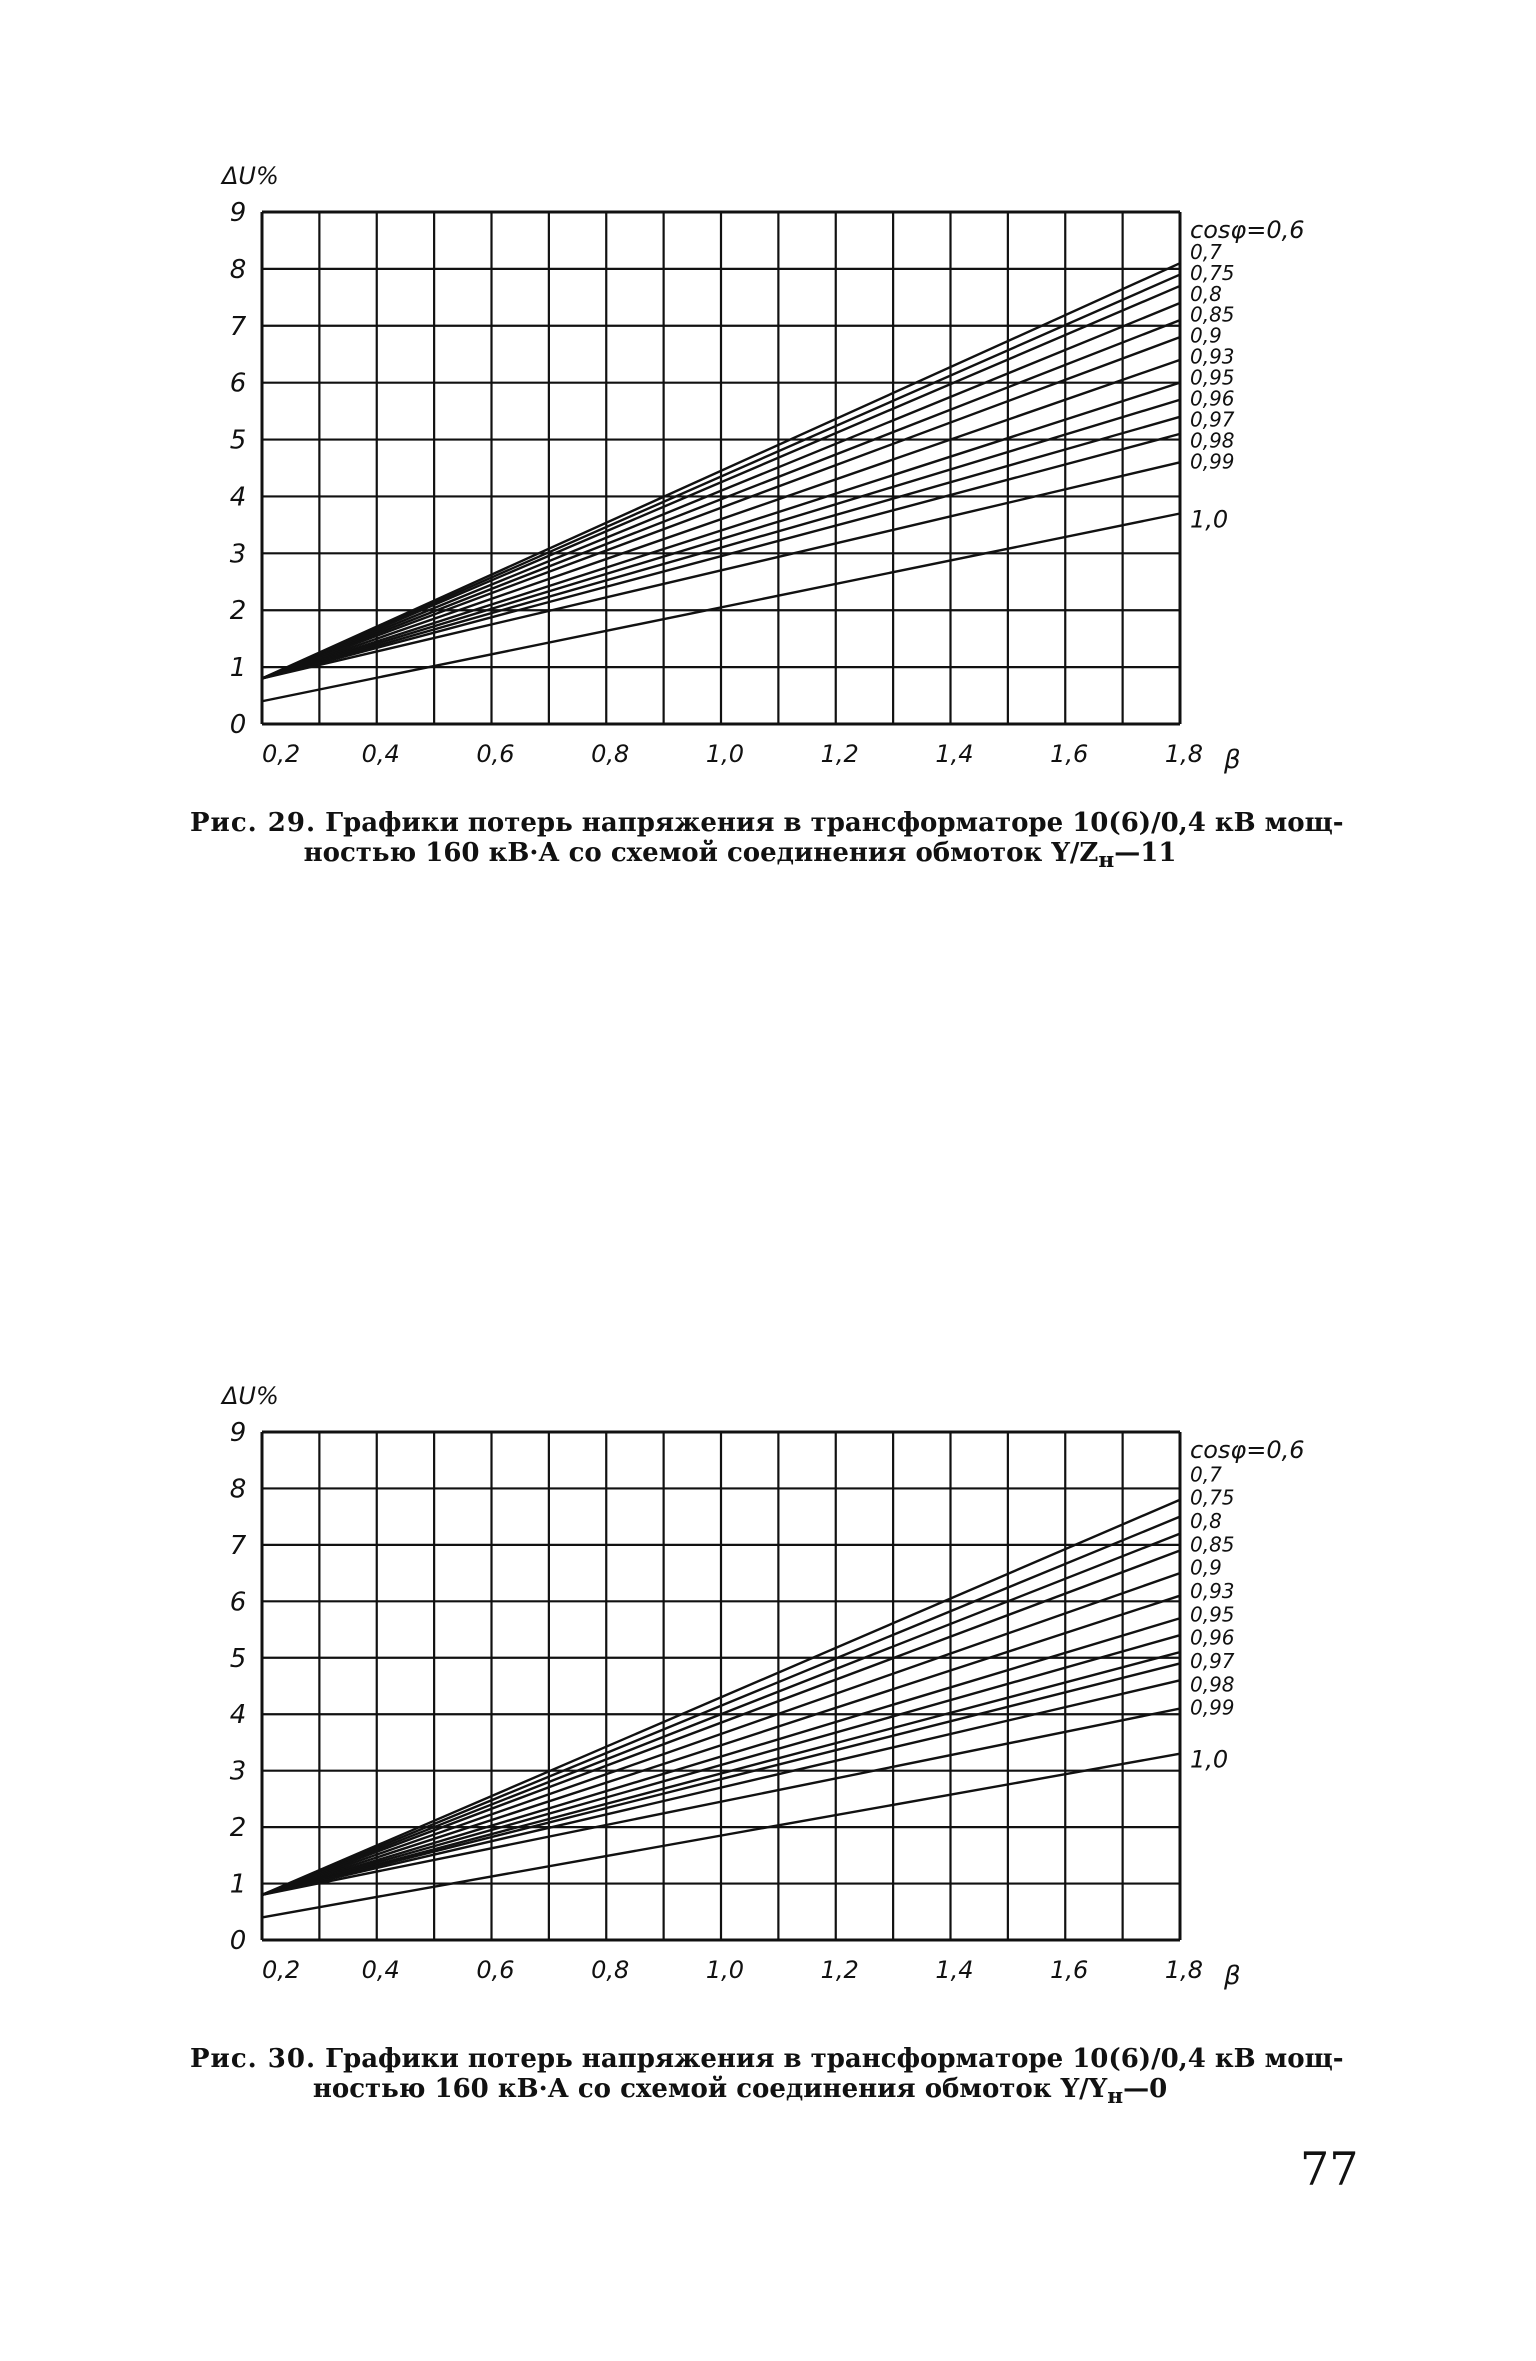  What do you see at coordinates (1209, 520) in the screenshot?
I see `chart-29-series-label: 1,0` at bounding box center [1209, 520].